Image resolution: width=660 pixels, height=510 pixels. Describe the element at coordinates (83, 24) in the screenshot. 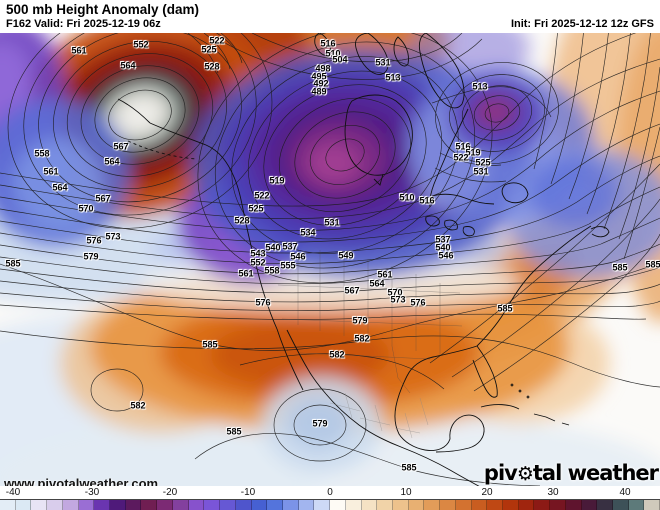

I see `forecast-valid-time: F162 Valid: Fri 2025-12-19 06z` at that location.